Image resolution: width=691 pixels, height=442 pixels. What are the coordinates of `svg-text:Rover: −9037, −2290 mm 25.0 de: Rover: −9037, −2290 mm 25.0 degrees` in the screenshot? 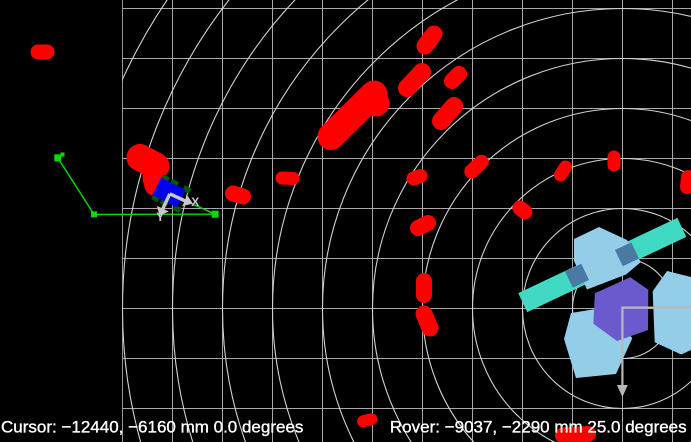 It's located at (538, 427).